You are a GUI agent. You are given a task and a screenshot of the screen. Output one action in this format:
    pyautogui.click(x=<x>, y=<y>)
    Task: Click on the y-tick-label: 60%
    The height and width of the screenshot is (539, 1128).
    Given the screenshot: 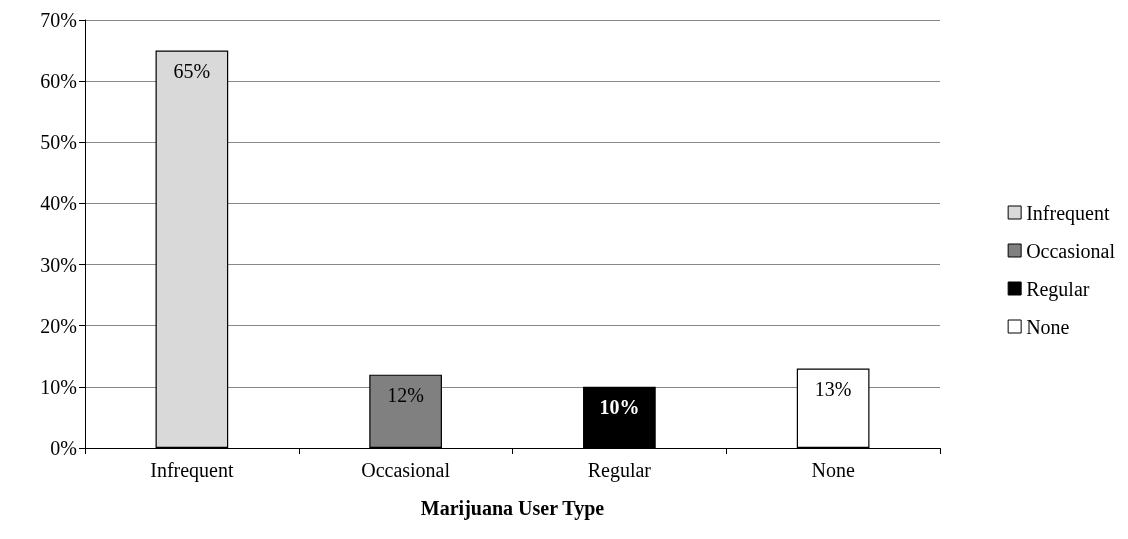 What is the action you would take?
    pyautogui.click(x=58, y=81)
    